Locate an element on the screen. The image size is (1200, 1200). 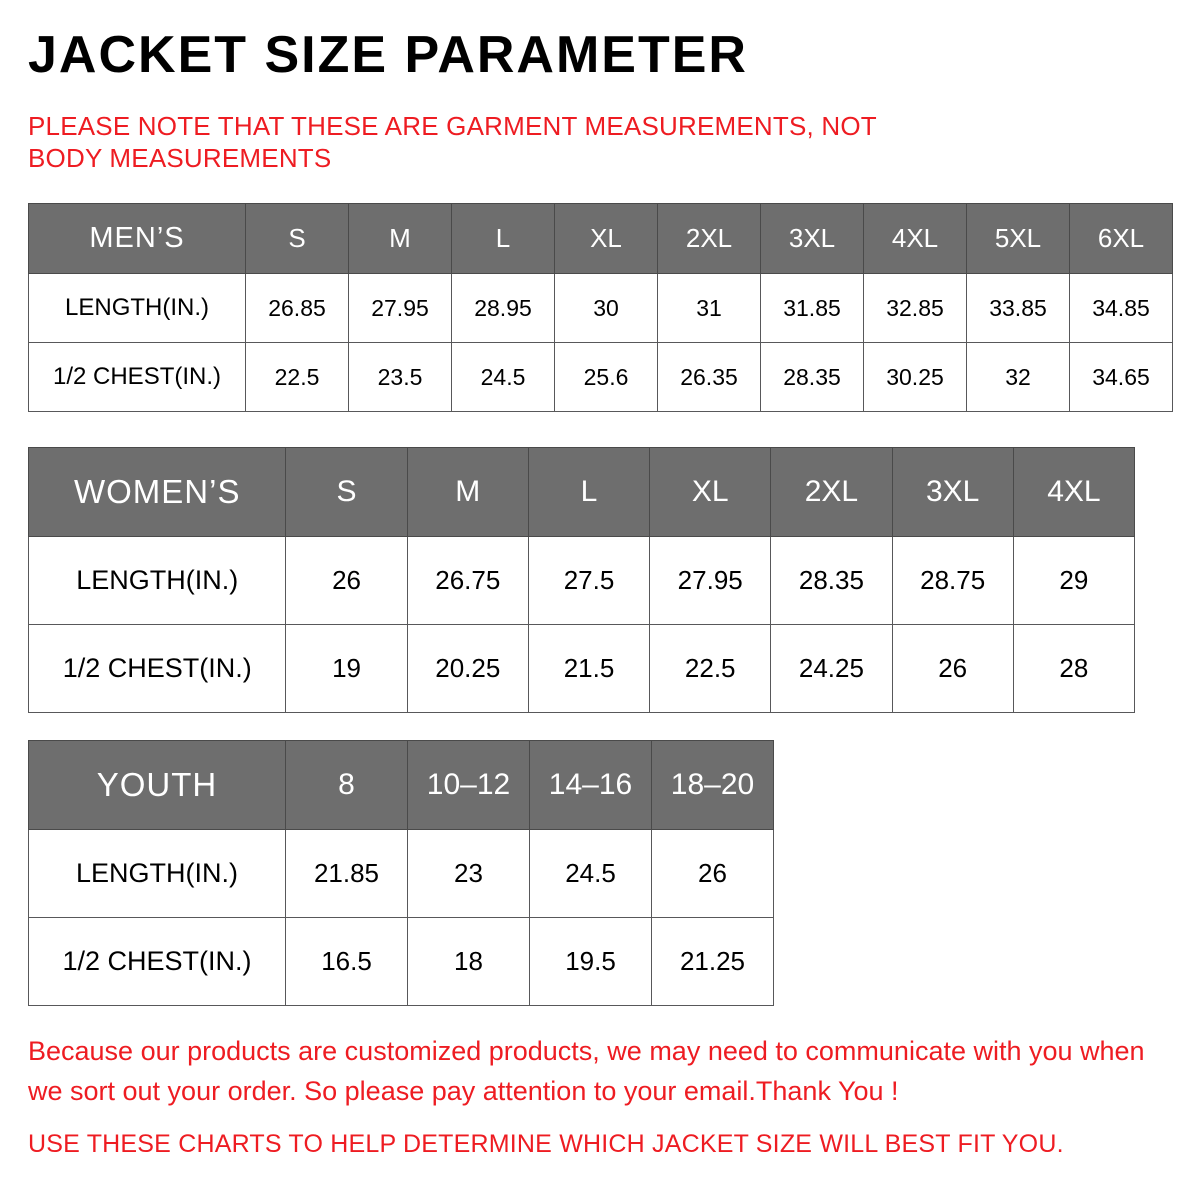
mens-row-label: 1/2 CHEST(IN.) is located at coordinates (137, 377).